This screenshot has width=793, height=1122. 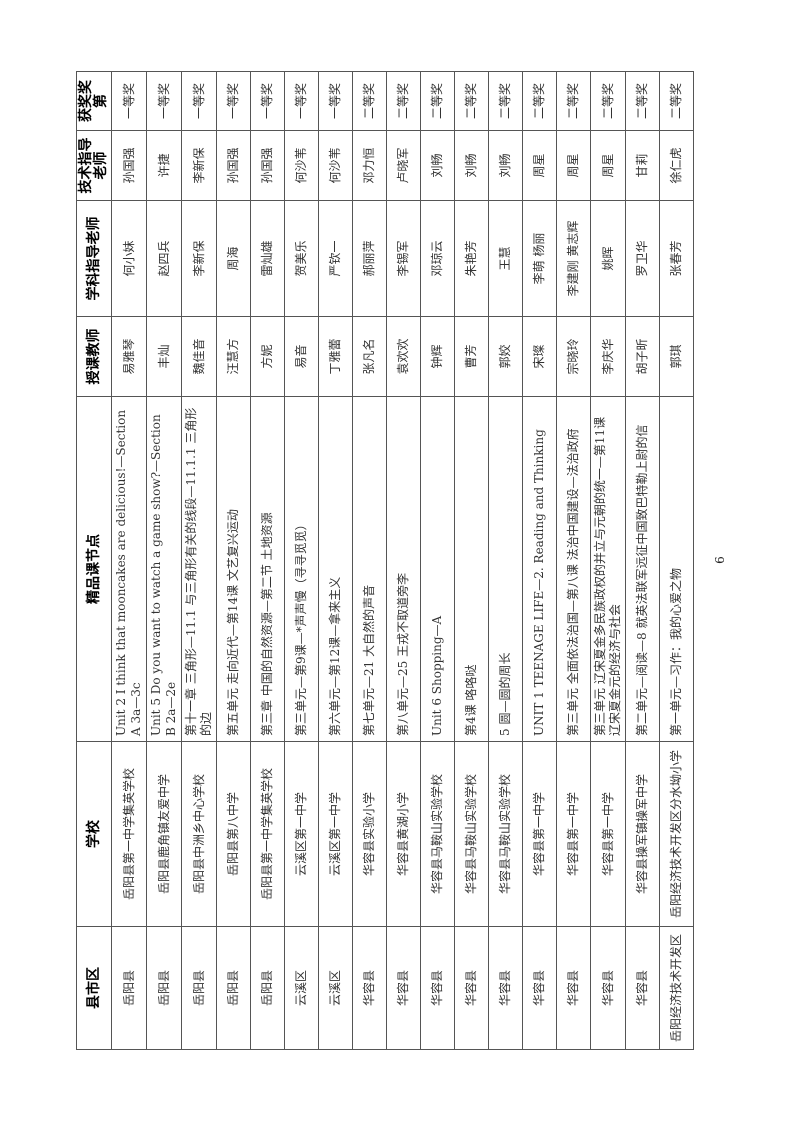 What do you see at coordinates (676, 834) in the screenshot?
I see `cell-school: 岳阳经济技术开发区分水坳小学` at bounding box center [676, 834].